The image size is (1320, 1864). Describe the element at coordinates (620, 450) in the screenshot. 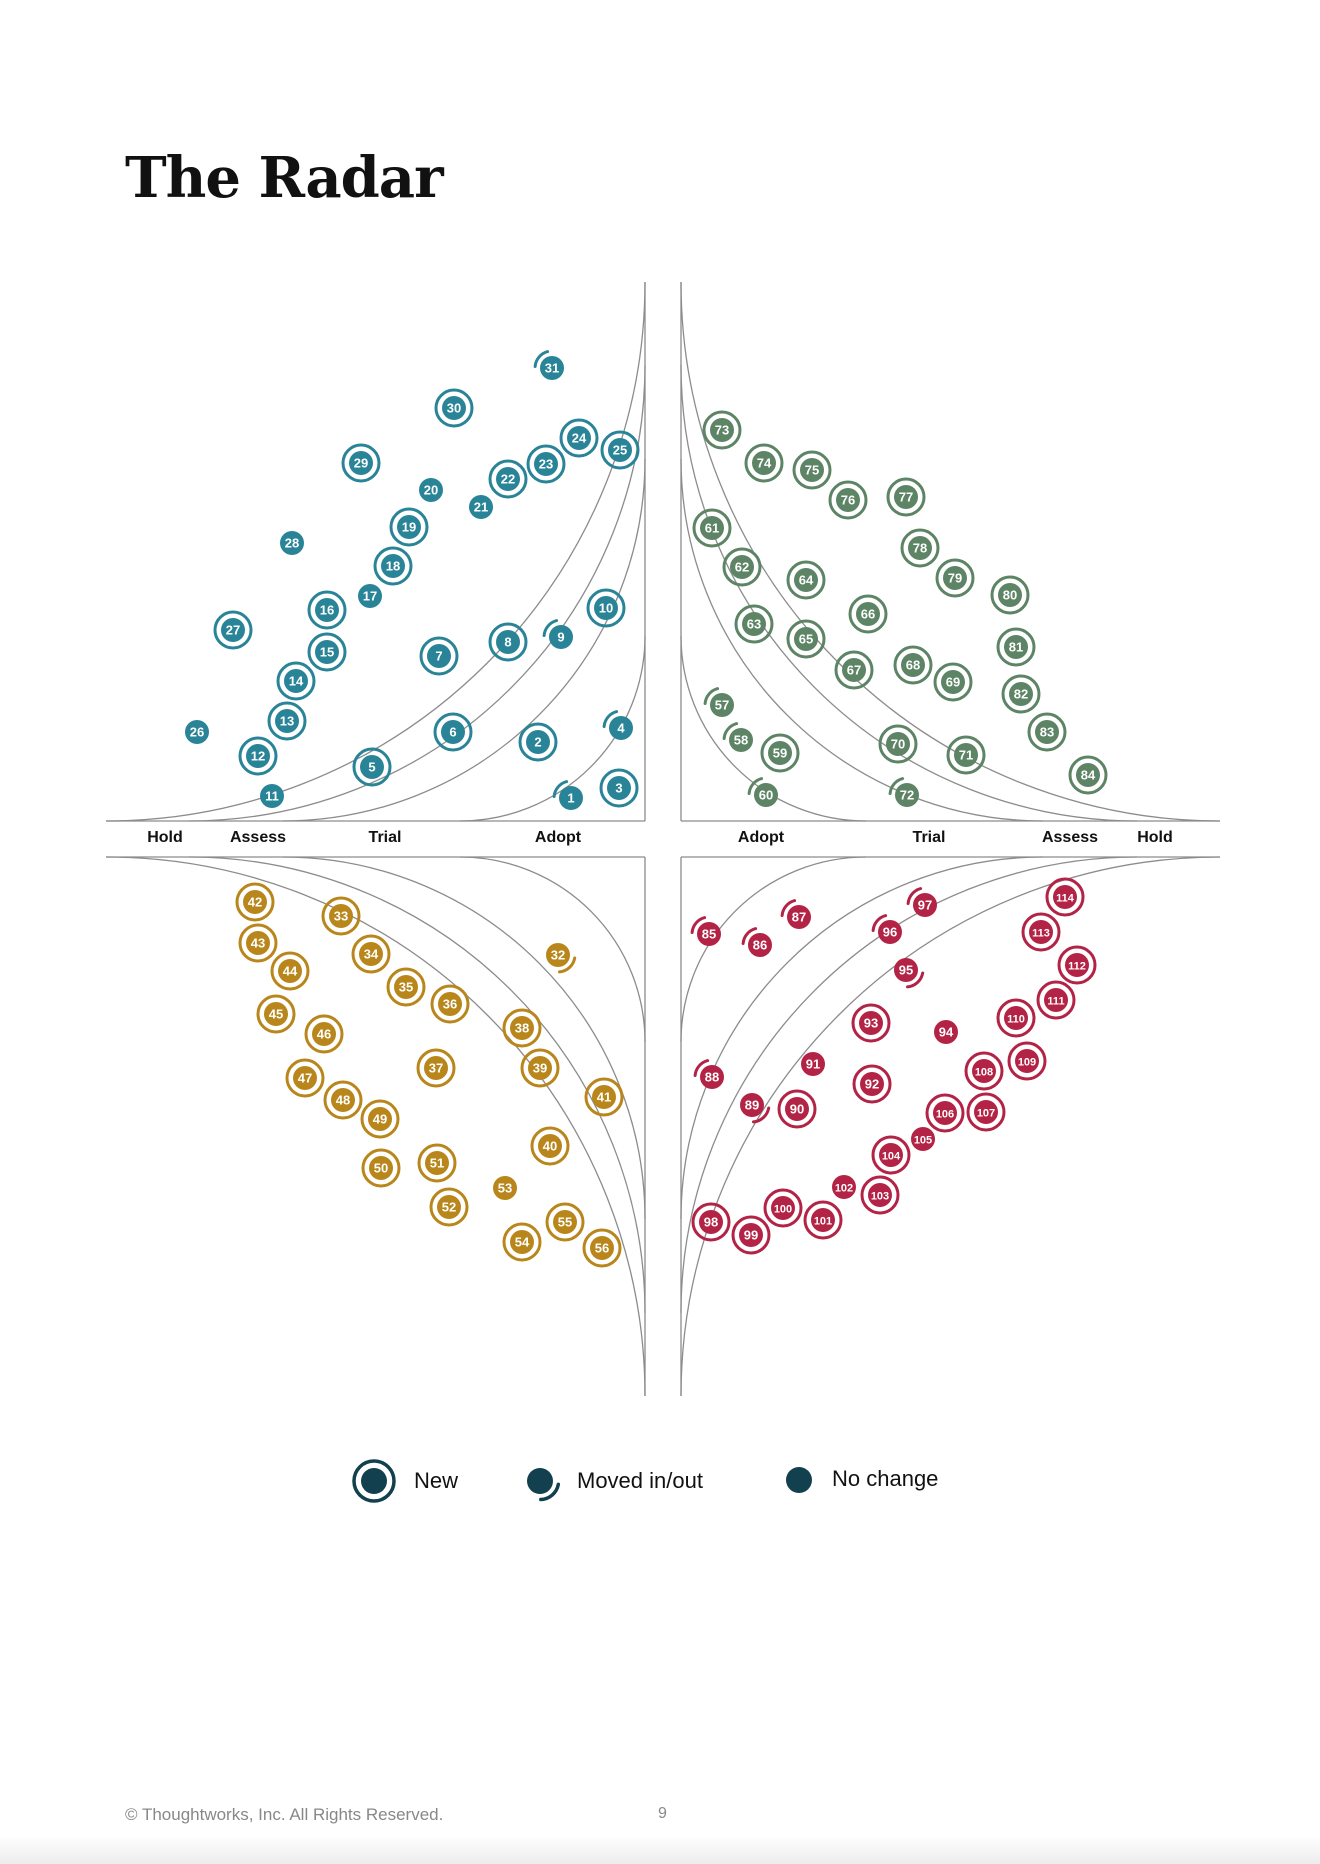

I see `blip-25: 25` at that location.